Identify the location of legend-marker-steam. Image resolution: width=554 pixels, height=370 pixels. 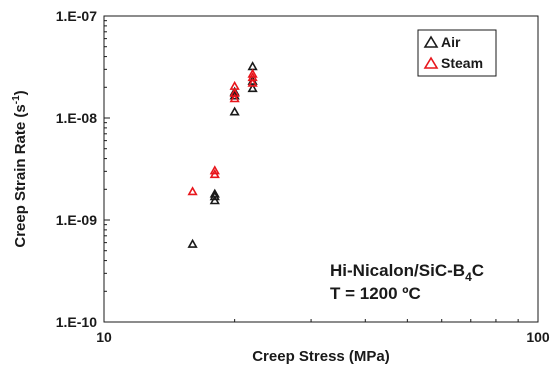
(431, 62).